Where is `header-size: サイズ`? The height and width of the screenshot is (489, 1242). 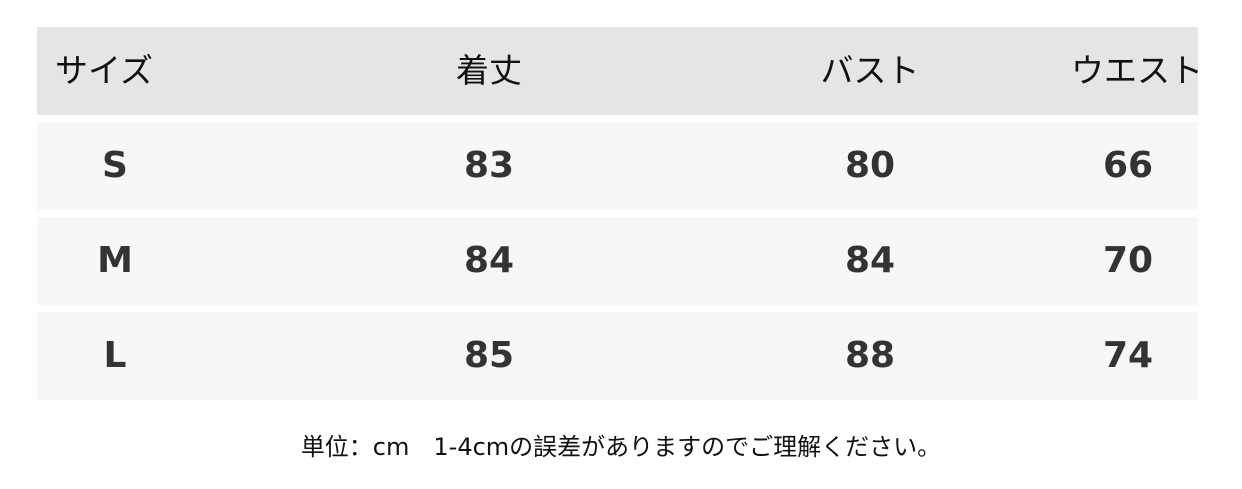 header-size: サイズ is located at coordinates (104, 70).